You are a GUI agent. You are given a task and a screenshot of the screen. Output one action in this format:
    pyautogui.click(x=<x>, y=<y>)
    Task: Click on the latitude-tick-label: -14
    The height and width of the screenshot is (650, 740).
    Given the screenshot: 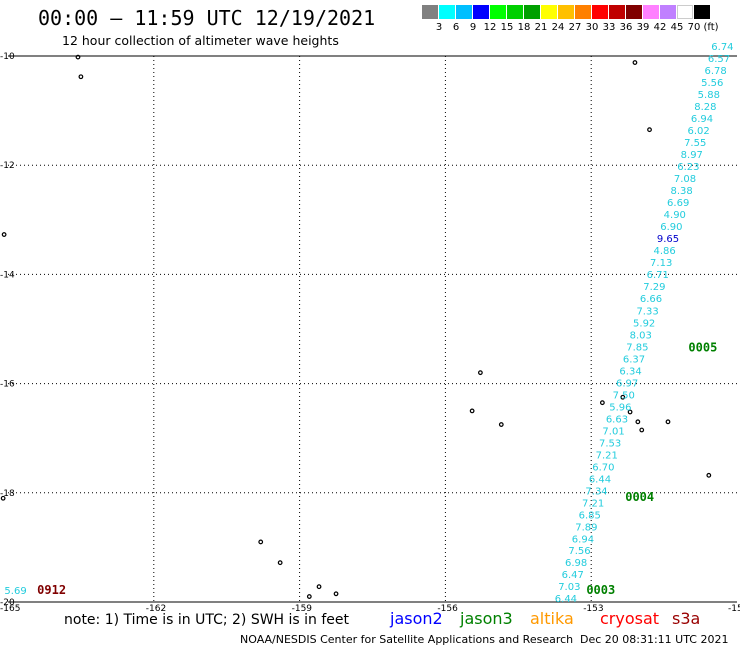 What is the action you would take?
    pyautogui.click(x=7, y=275)
    